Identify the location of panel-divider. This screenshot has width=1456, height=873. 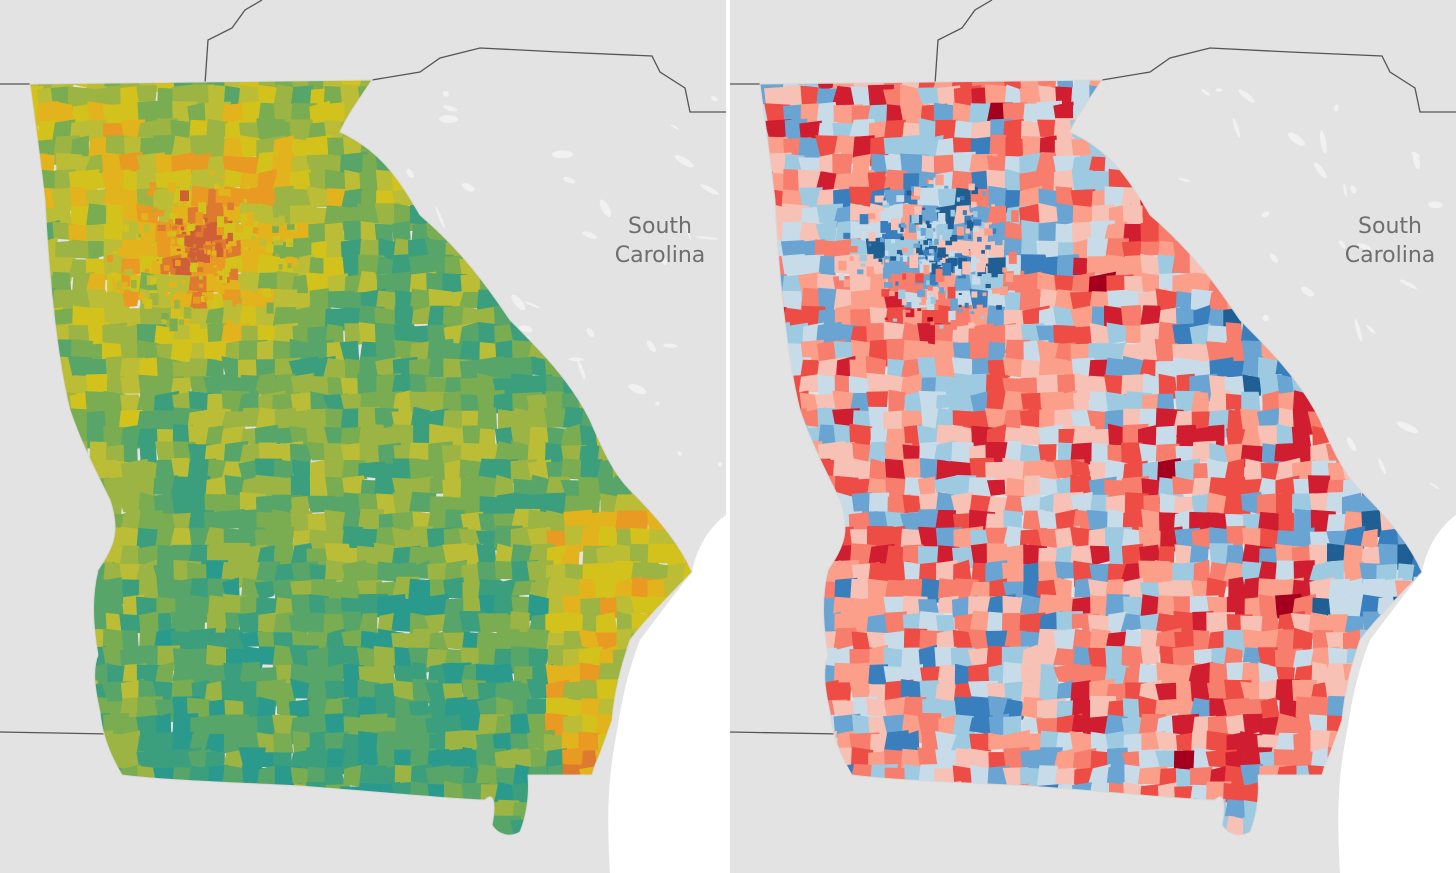
(728, 436).